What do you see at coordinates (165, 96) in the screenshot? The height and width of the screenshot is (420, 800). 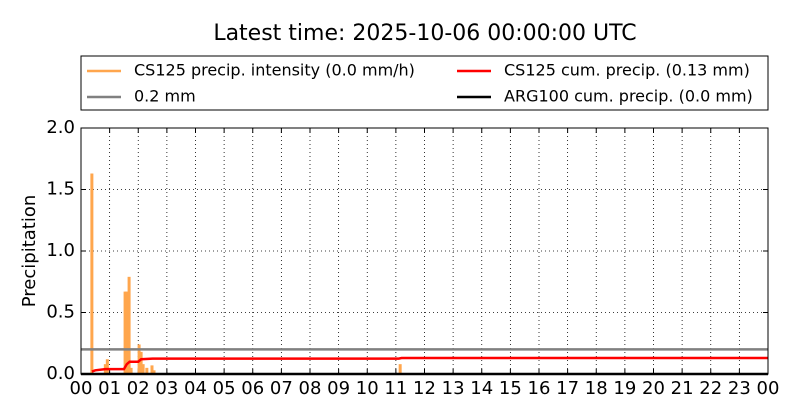 I see `legend-label: 0.2 mm` at bounding box center [165, 96].